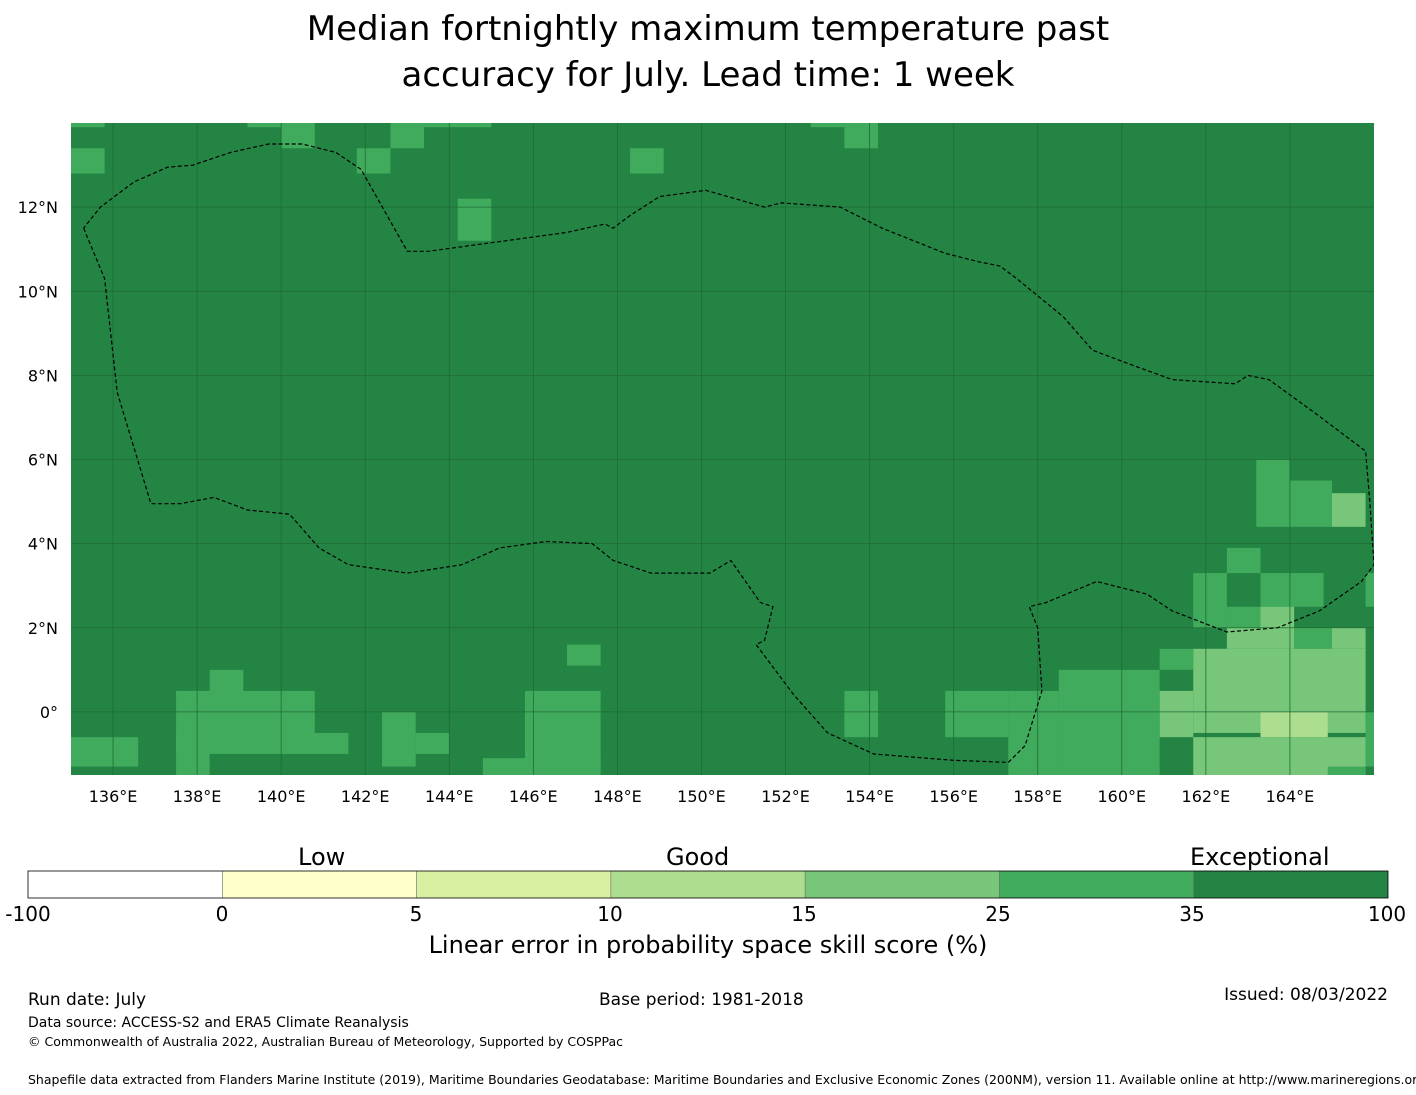  What do you see at coordinates (87, 1000) in the screenshot?
I see `run-date: Run date: July` at bounding box center [87, 1000].